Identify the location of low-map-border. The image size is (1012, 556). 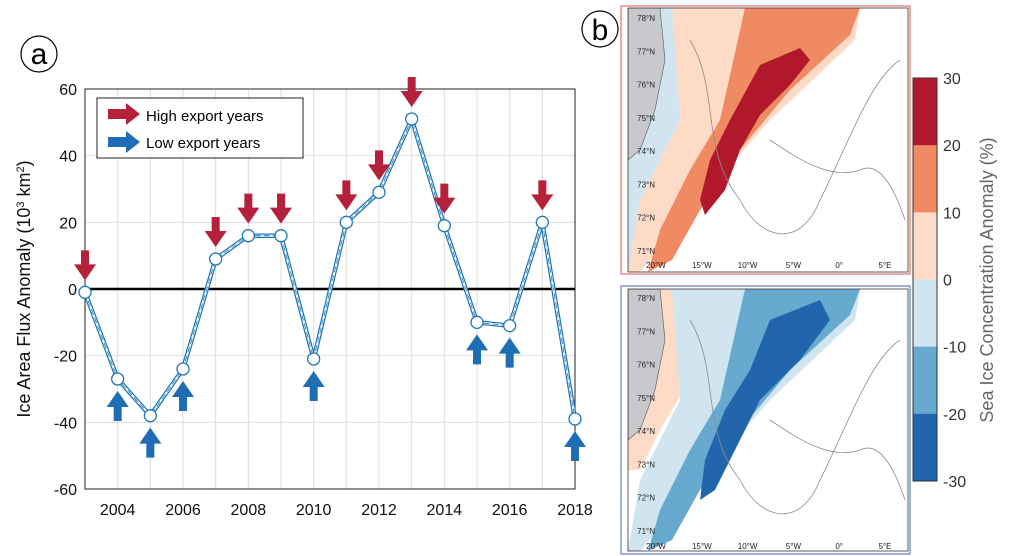
(768, 420).